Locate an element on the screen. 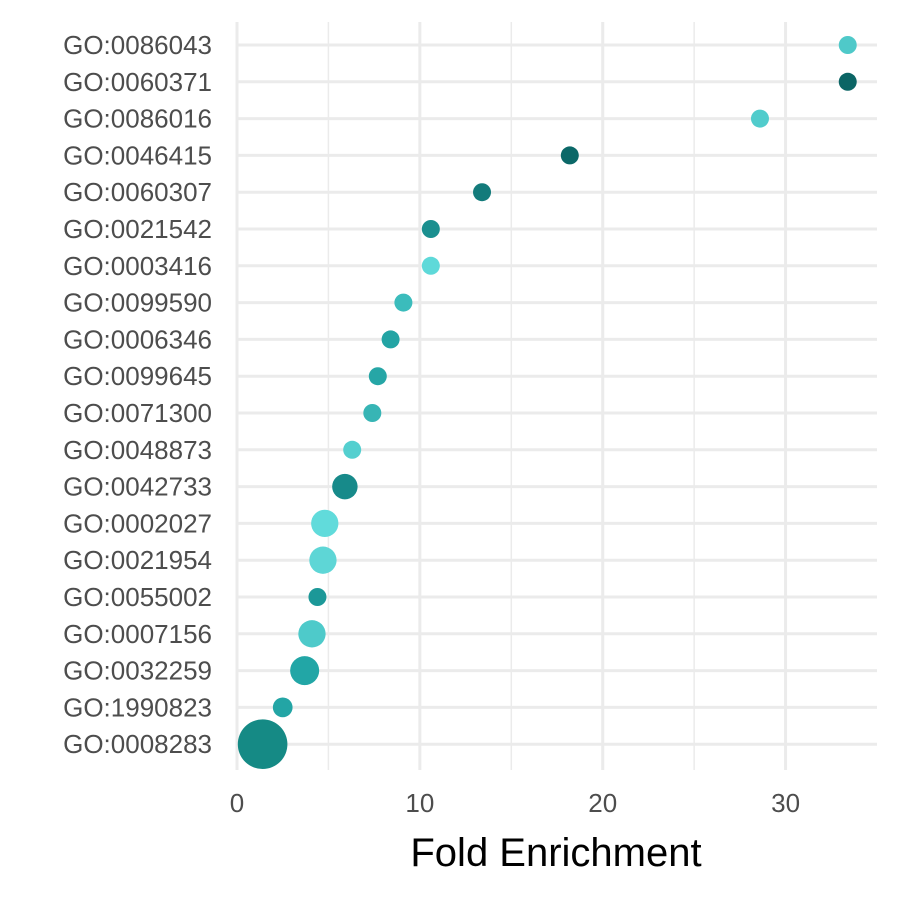 The height and width of the screenshot is (900, 900). y-tick-label: GO:0008283 is located at coordinates (137, 744).